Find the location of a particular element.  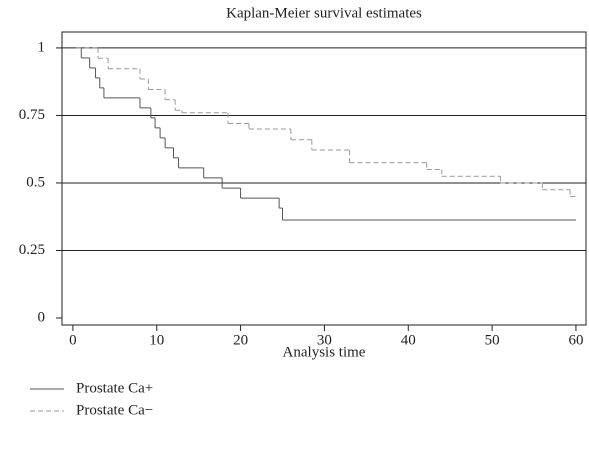

x-tick-label: 10 is located at coordinates (156, 340).